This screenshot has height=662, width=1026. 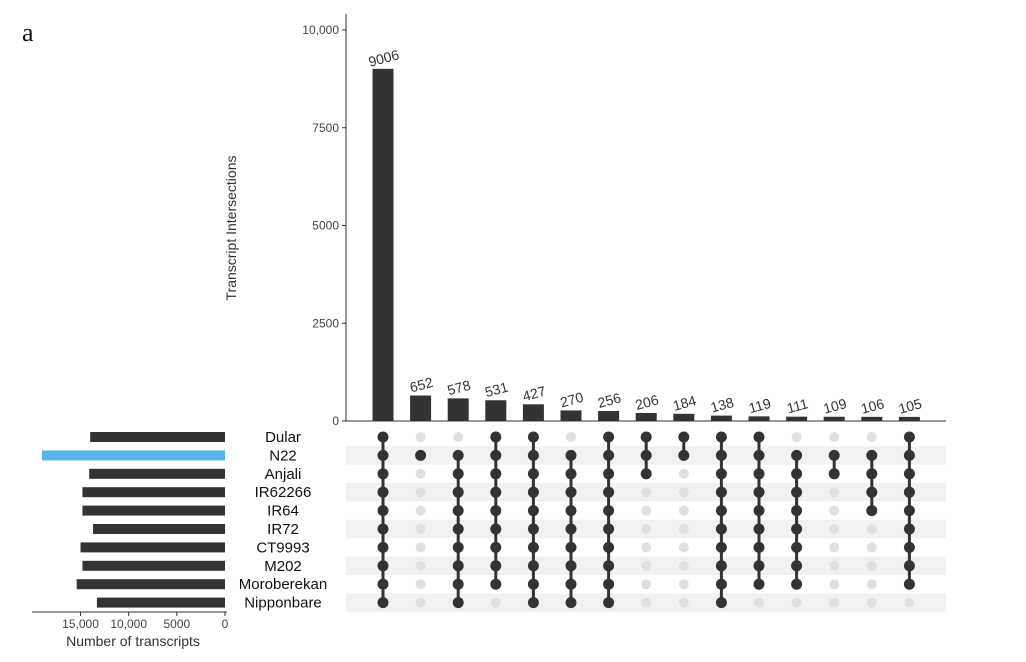 I want to click on set-label: N22, so click(x=283, y=455).